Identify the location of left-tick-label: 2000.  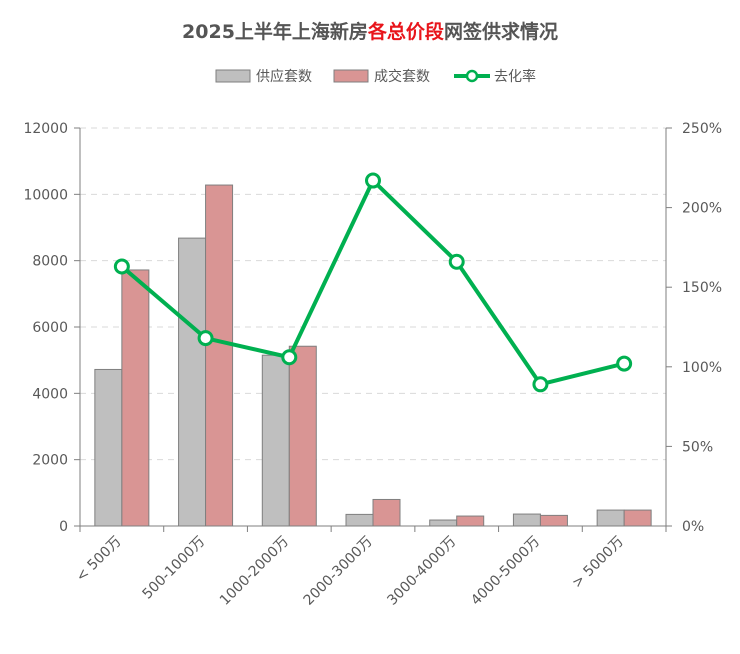
(50, 461).